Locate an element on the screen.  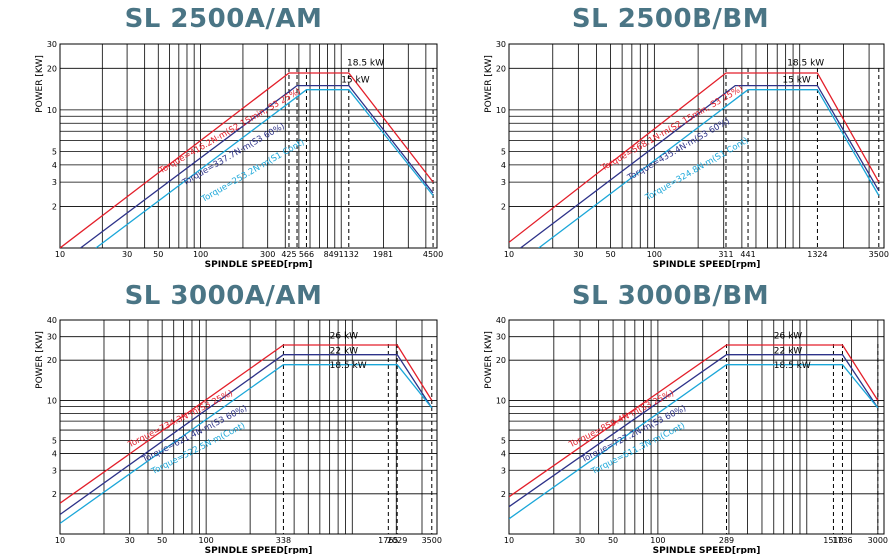
x-tick-label: 3500 is located at coordinates (432, 540).